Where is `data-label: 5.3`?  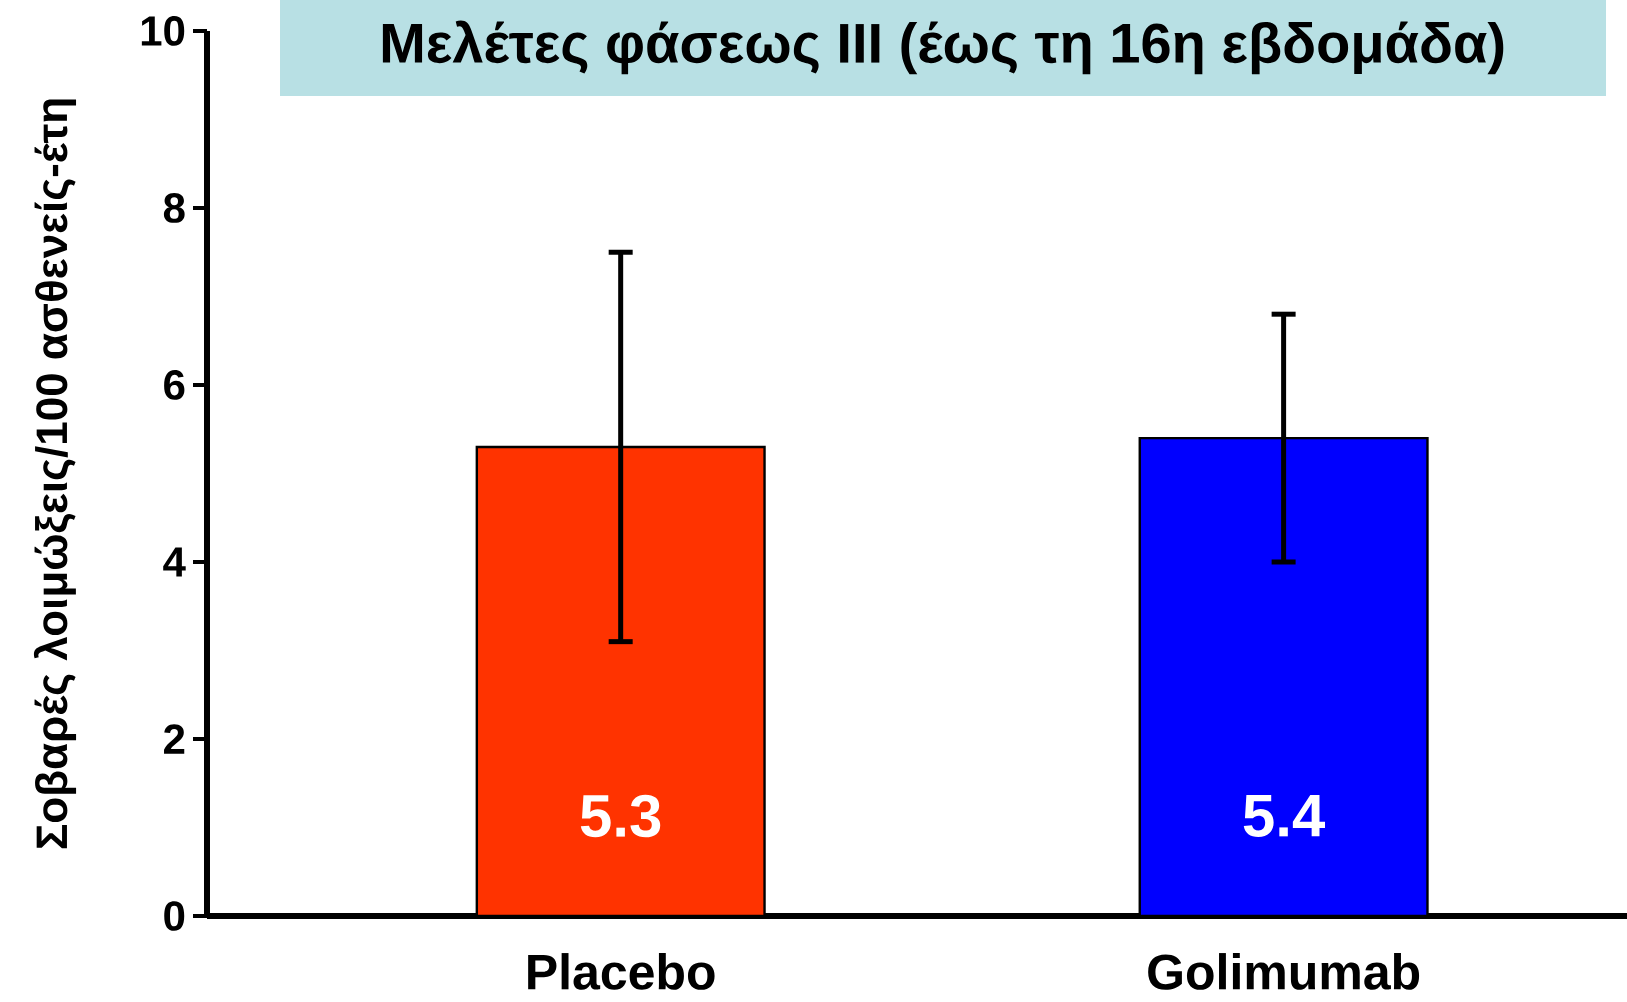 data-label: 5.3 is located at coordinates (620, 816).